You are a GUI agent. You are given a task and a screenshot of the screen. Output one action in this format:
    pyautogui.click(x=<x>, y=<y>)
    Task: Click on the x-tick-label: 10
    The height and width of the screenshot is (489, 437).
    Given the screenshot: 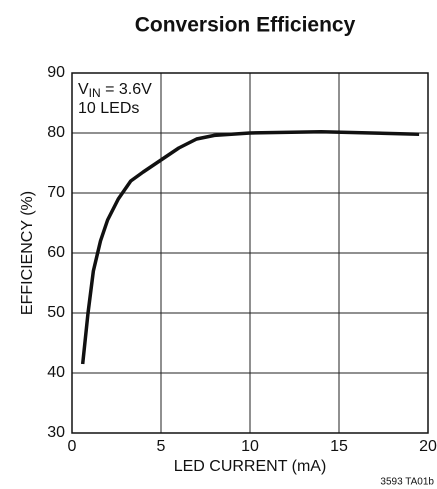 What is the action you would take?
    pyautogui.click(x=250, y=446)
    